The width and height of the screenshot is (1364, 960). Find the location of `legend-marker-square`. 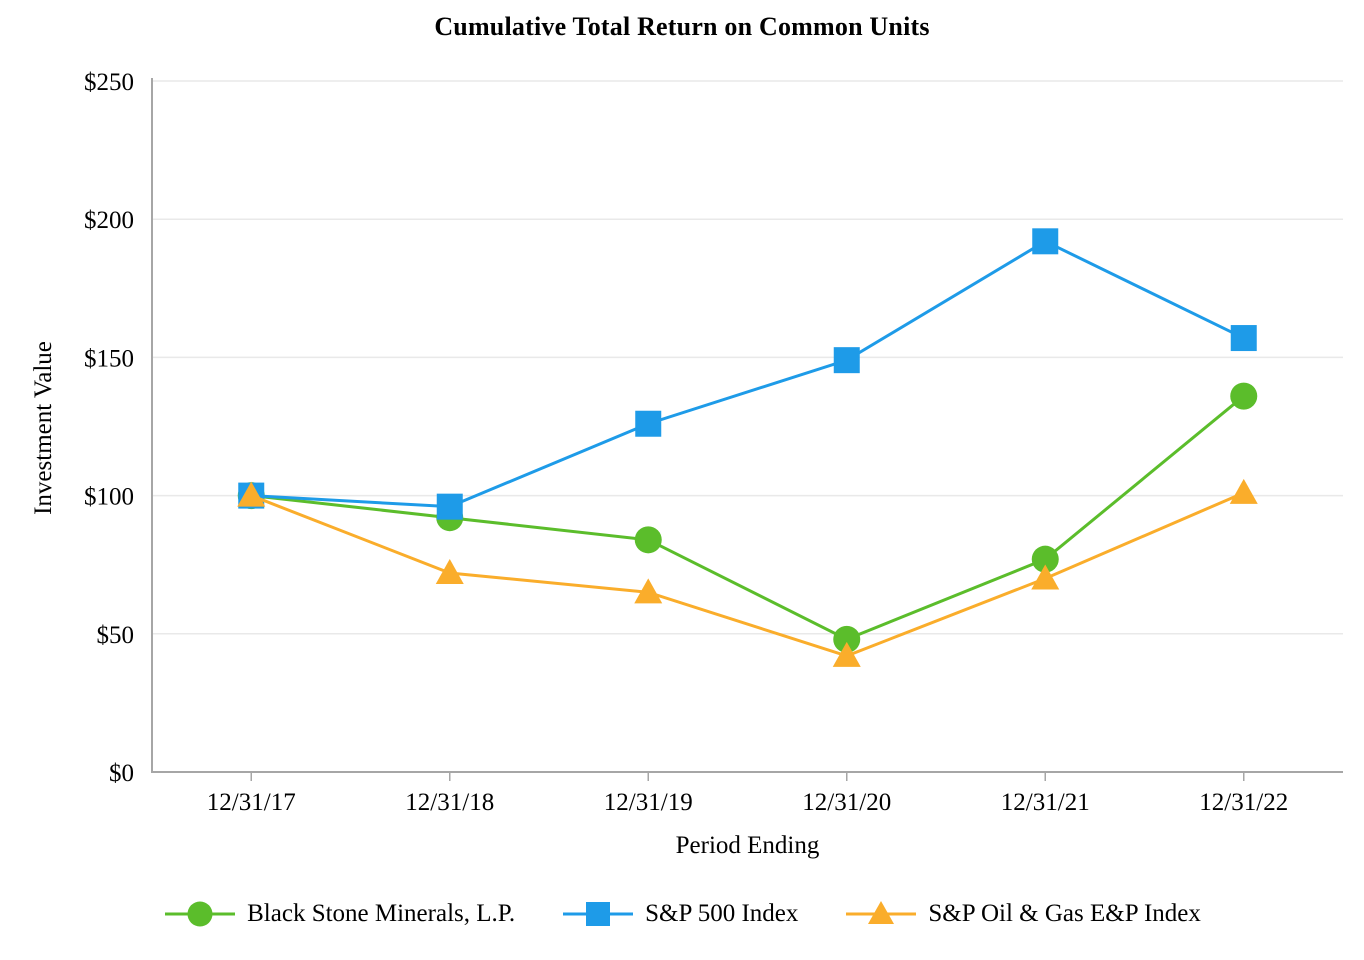

legend-marker-square is located at coordinates (598, 914).